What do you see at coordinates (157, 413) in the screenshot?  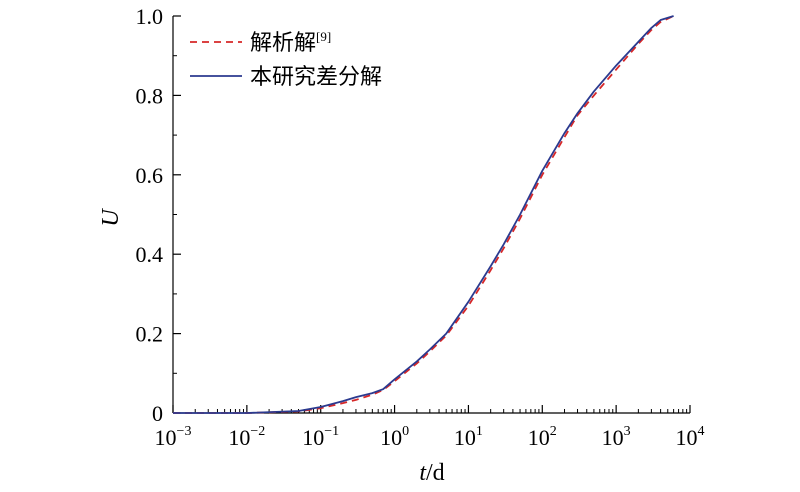 I see `y-tick-label: 0` at bounding box center [157, 413].